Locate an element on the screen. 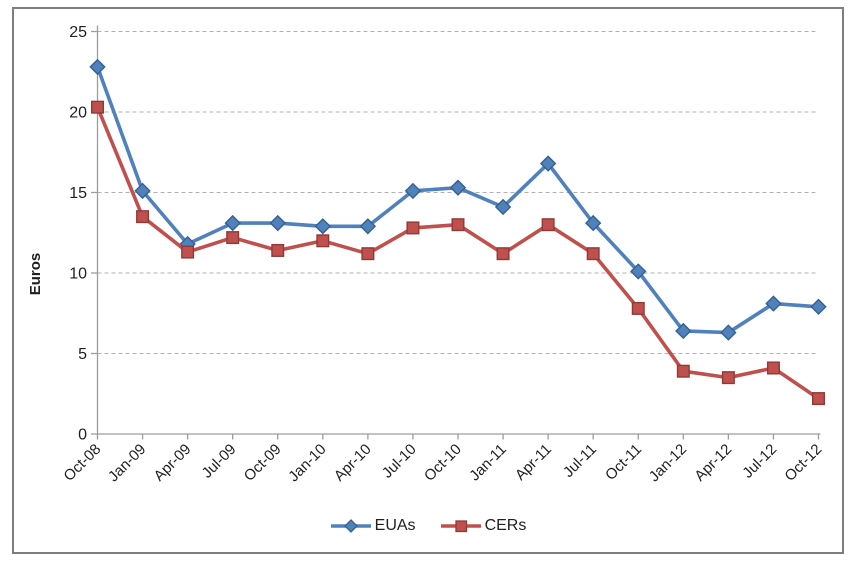 The height and width of the screenshot is (570, 856). legend-label-euas: EUAs is located at coordinates (395, 525).